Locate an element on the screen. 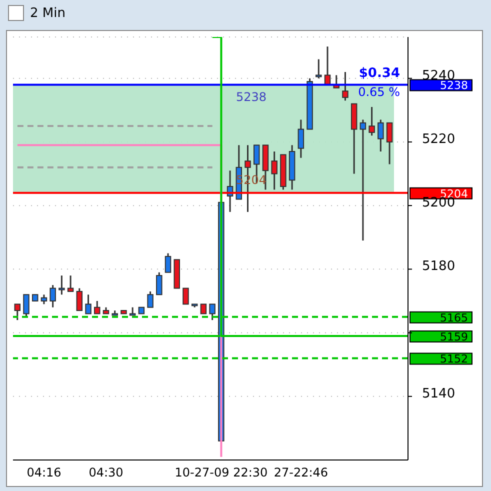 The image size is (491, 491). ref-line-label: 5165 is located at coordinates (454, 317).